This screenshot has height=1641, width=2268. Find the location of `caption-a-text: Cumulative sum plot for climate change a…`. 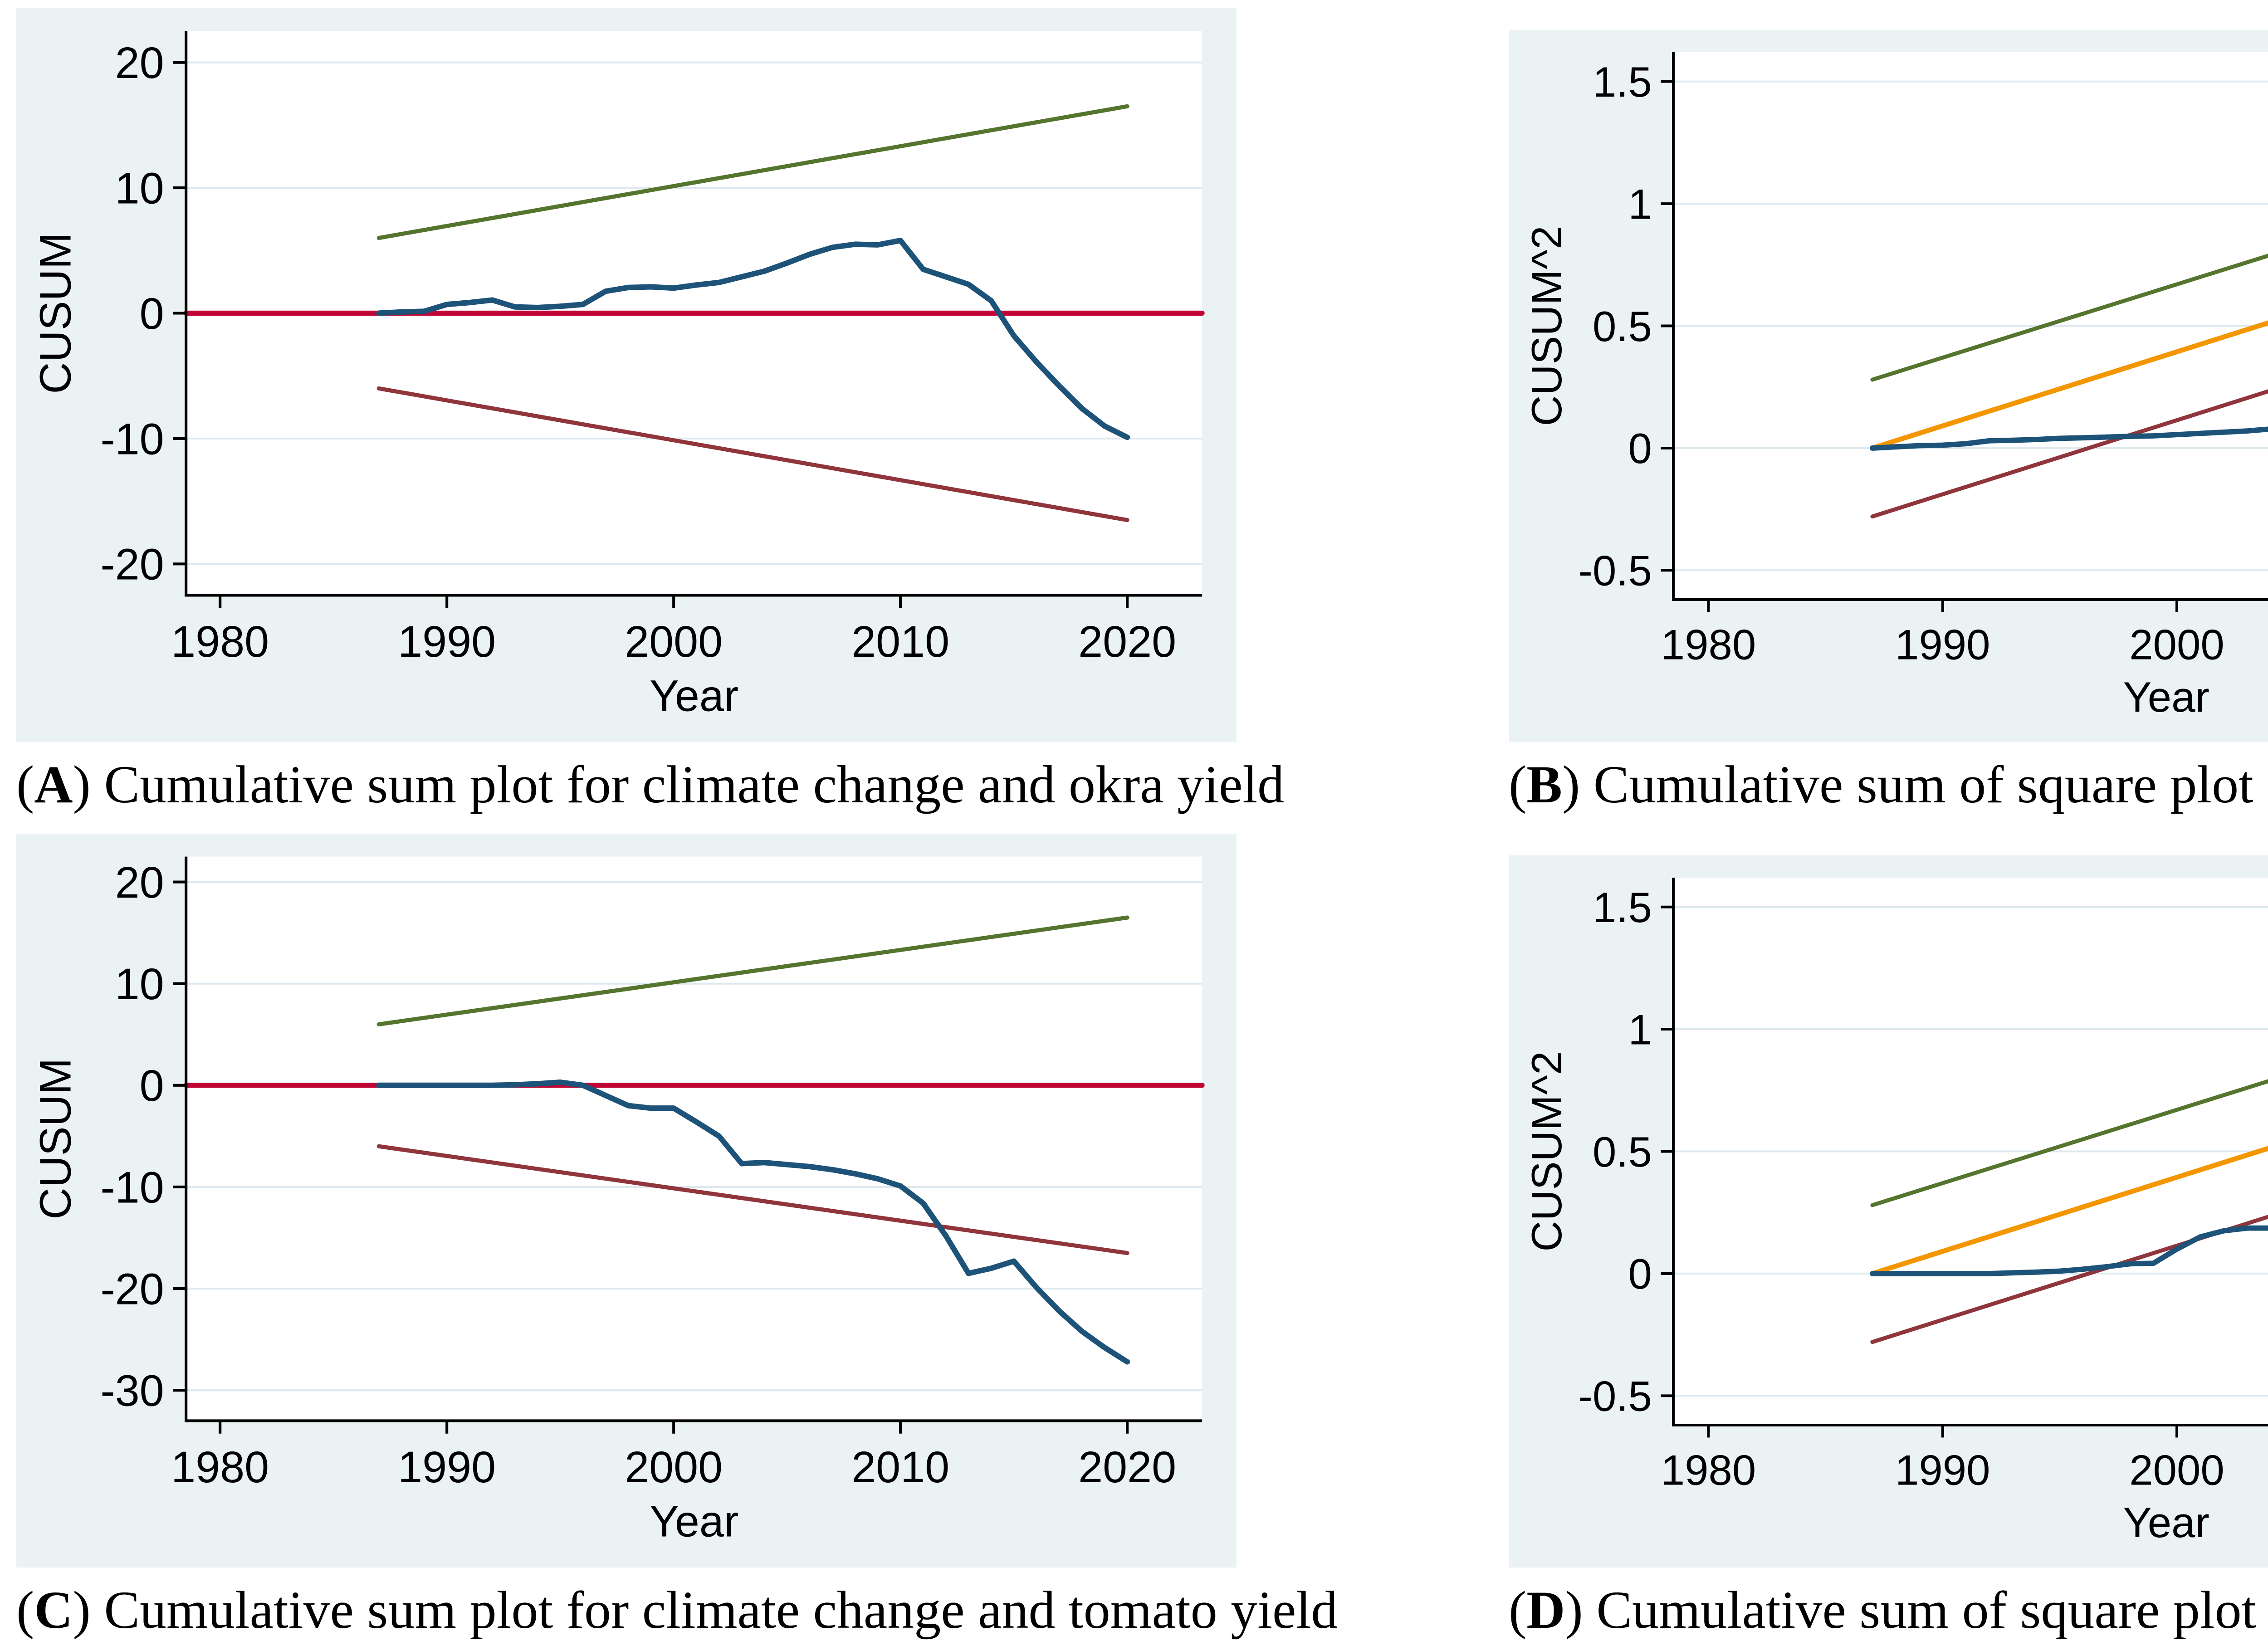

caption-a-text: Cumulative sum plot for climate change a… is located at coordinates (688, 785).